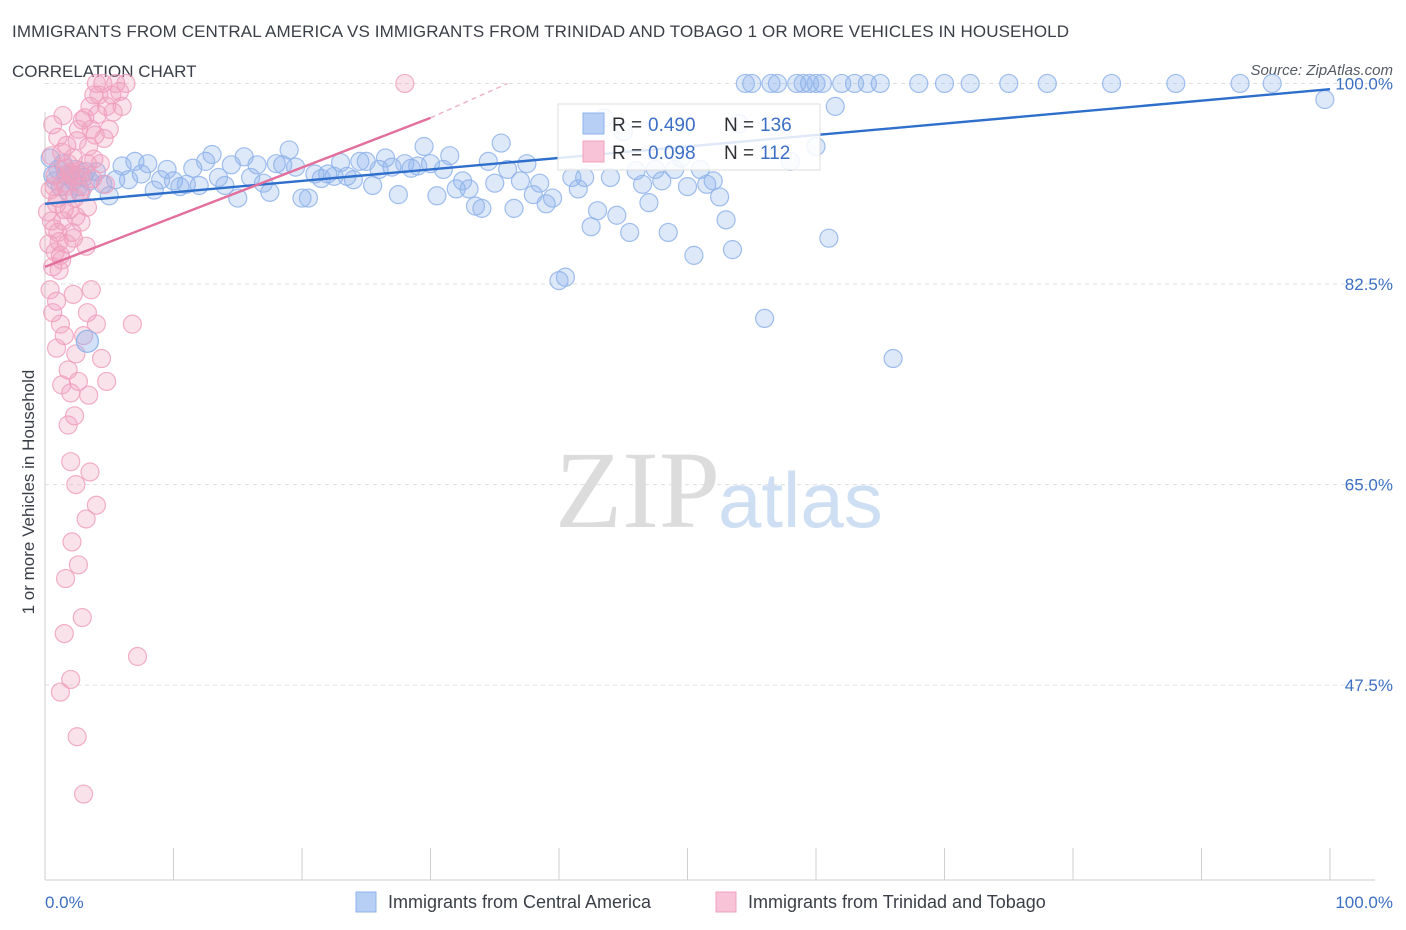  I want to click on x-tick-label-0: 0.0%, so click(64, 902).